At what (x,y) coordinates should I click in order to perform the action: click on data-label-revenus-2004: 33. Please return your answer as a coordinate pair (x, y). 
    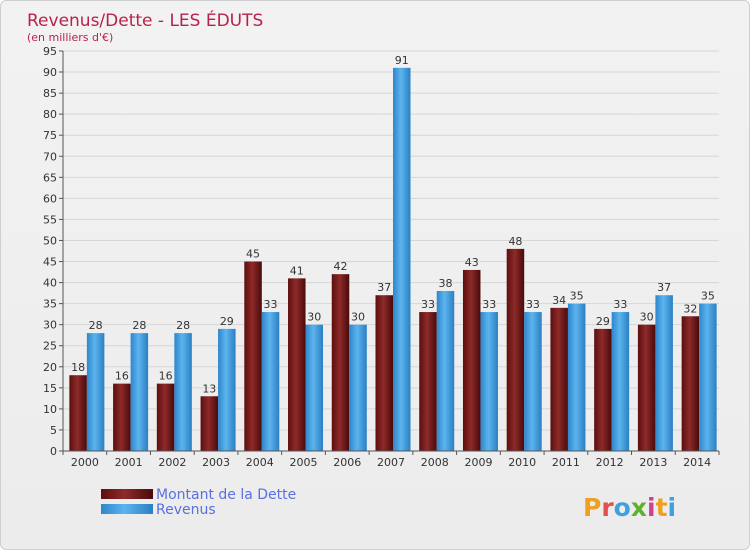
    Looking at the image, I should click on (271, 304).